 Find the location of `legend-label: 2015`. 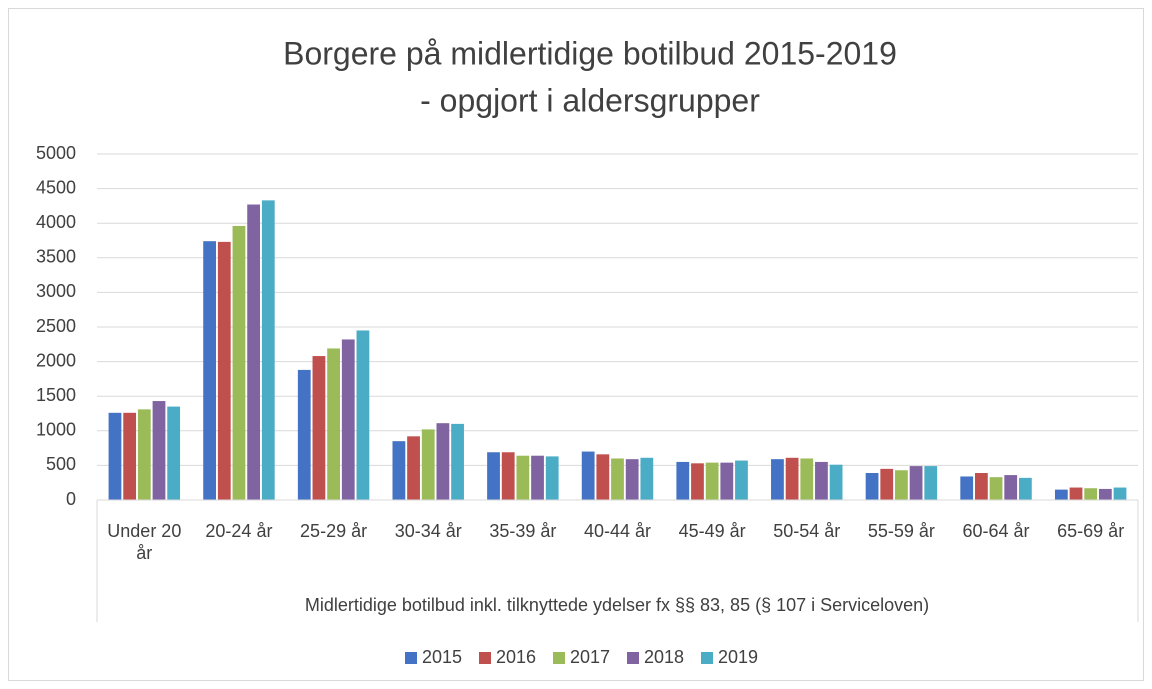

legend-label: 2015 is located at coordinates (442, 657).